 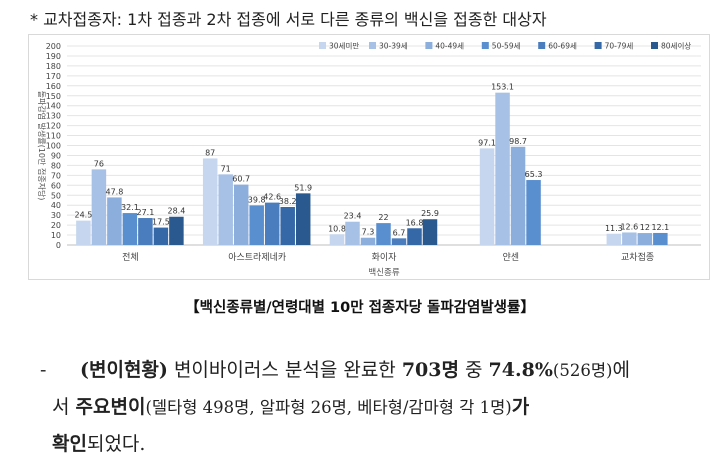 I want to click on y-tick-label: 190, so click(x=53, y=56).